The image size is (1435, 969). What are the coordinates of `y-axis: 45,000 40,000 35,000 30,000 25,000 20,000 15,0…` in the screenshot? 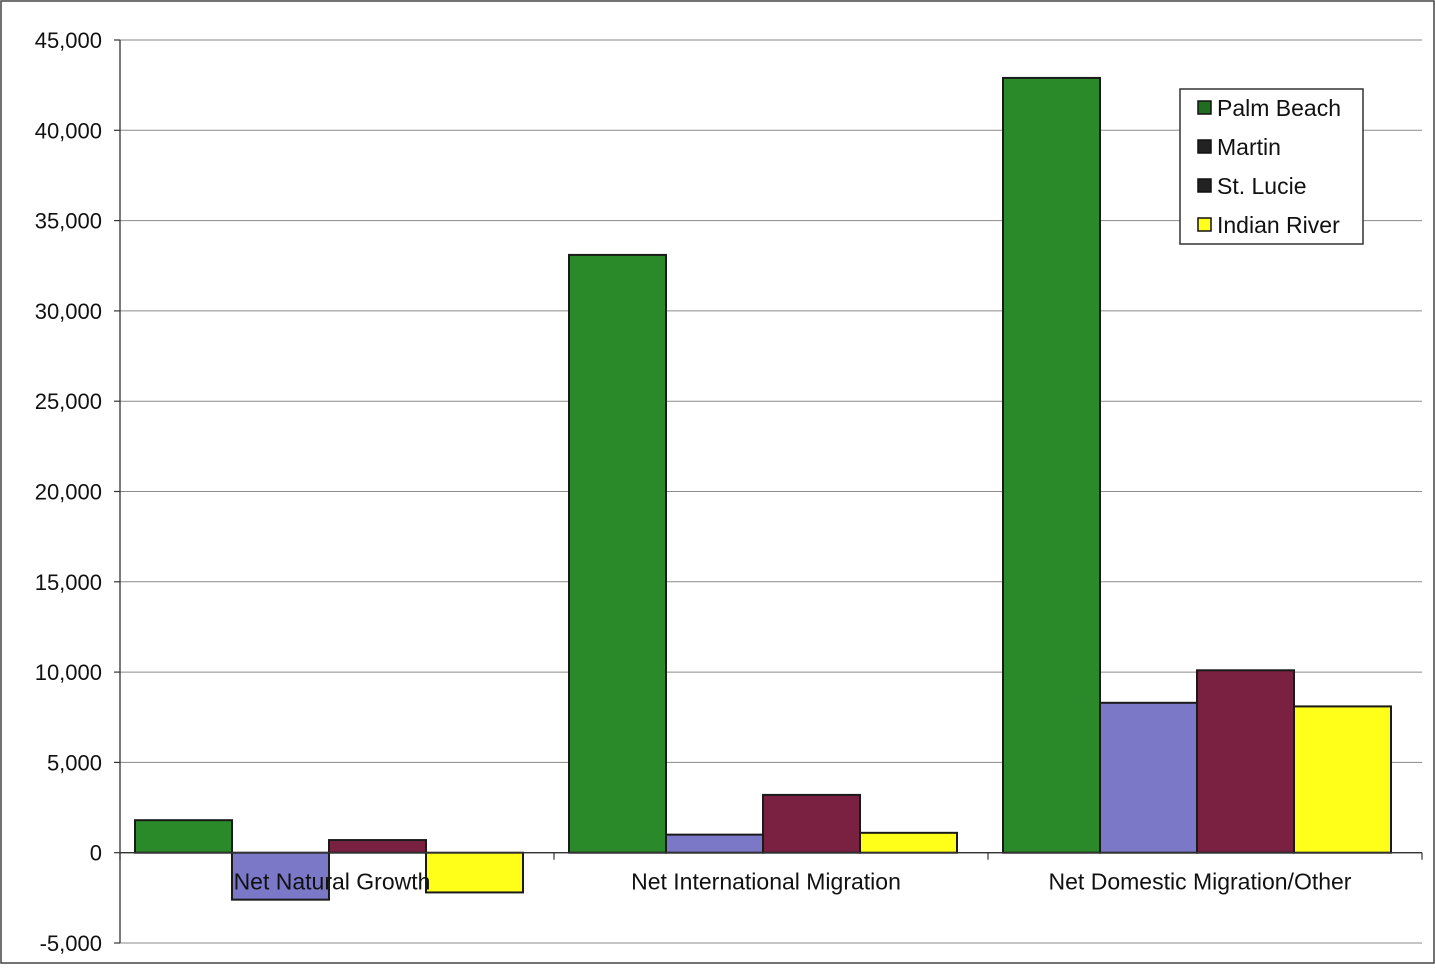 It's located at (78, 492).